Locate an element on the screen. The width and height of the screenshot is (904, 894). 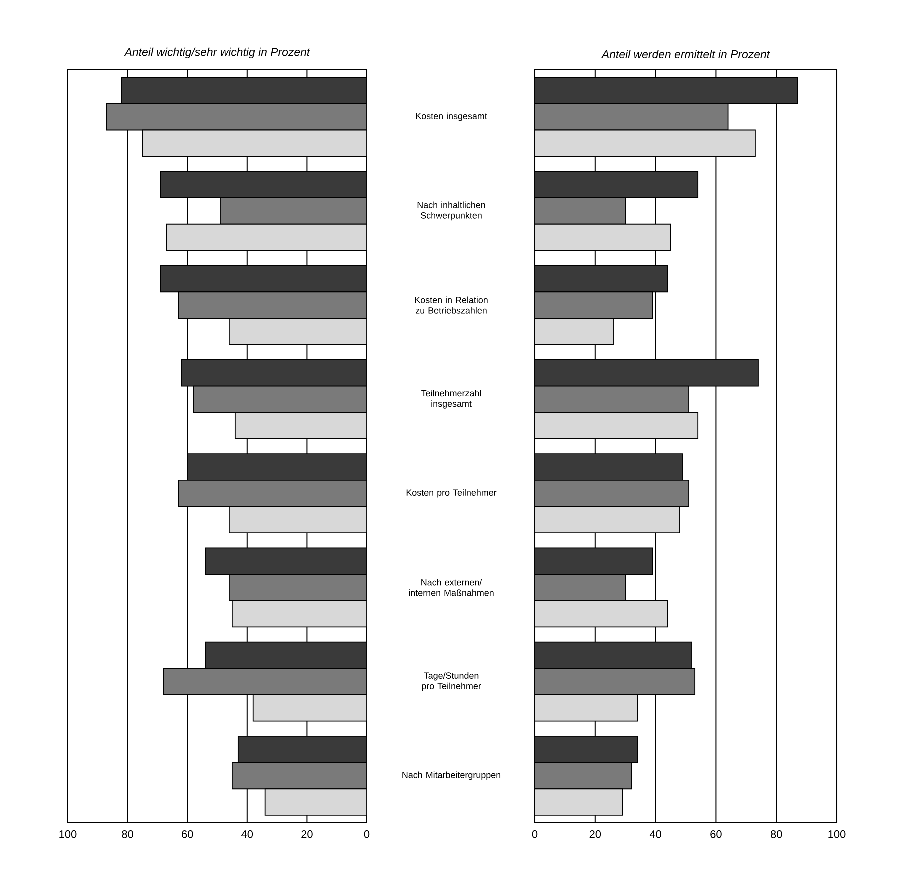
chart-title: Anteil werden ermittelt in Prozent is located at coordinates (685, 54).